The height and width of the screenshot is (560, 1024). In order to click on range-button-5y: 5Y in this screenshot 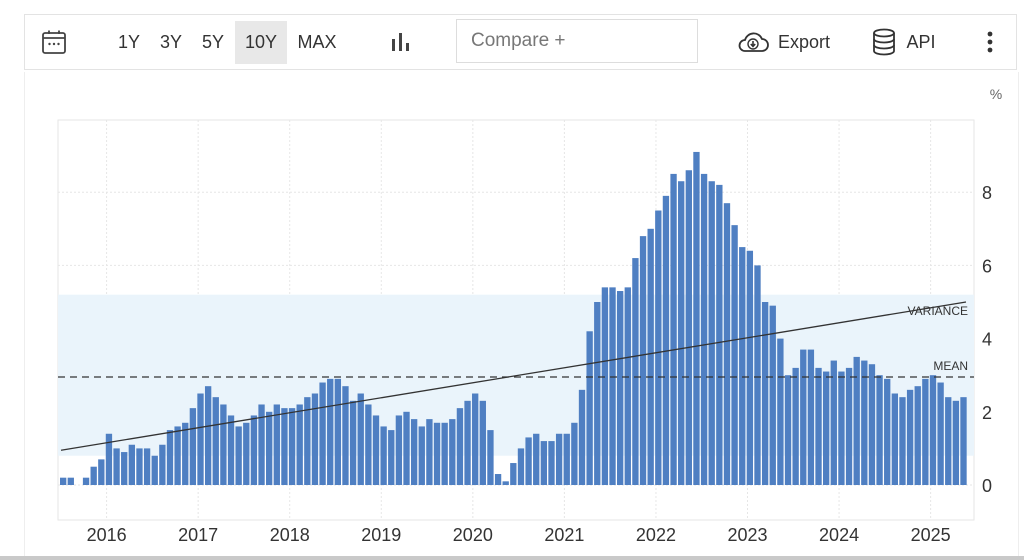, I will do `click(213, 42)`.